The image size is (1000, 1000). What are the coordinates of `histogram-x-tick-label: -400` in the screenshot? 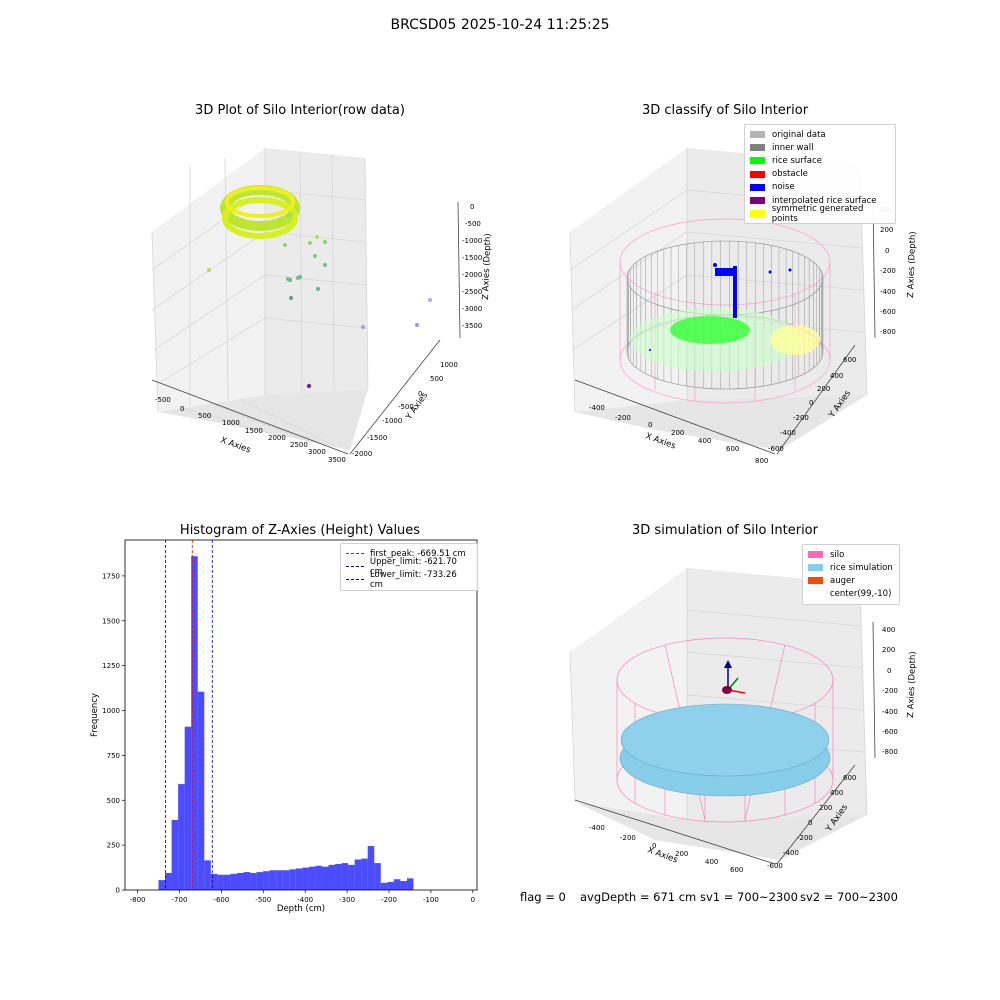 It's located at (305, 900).